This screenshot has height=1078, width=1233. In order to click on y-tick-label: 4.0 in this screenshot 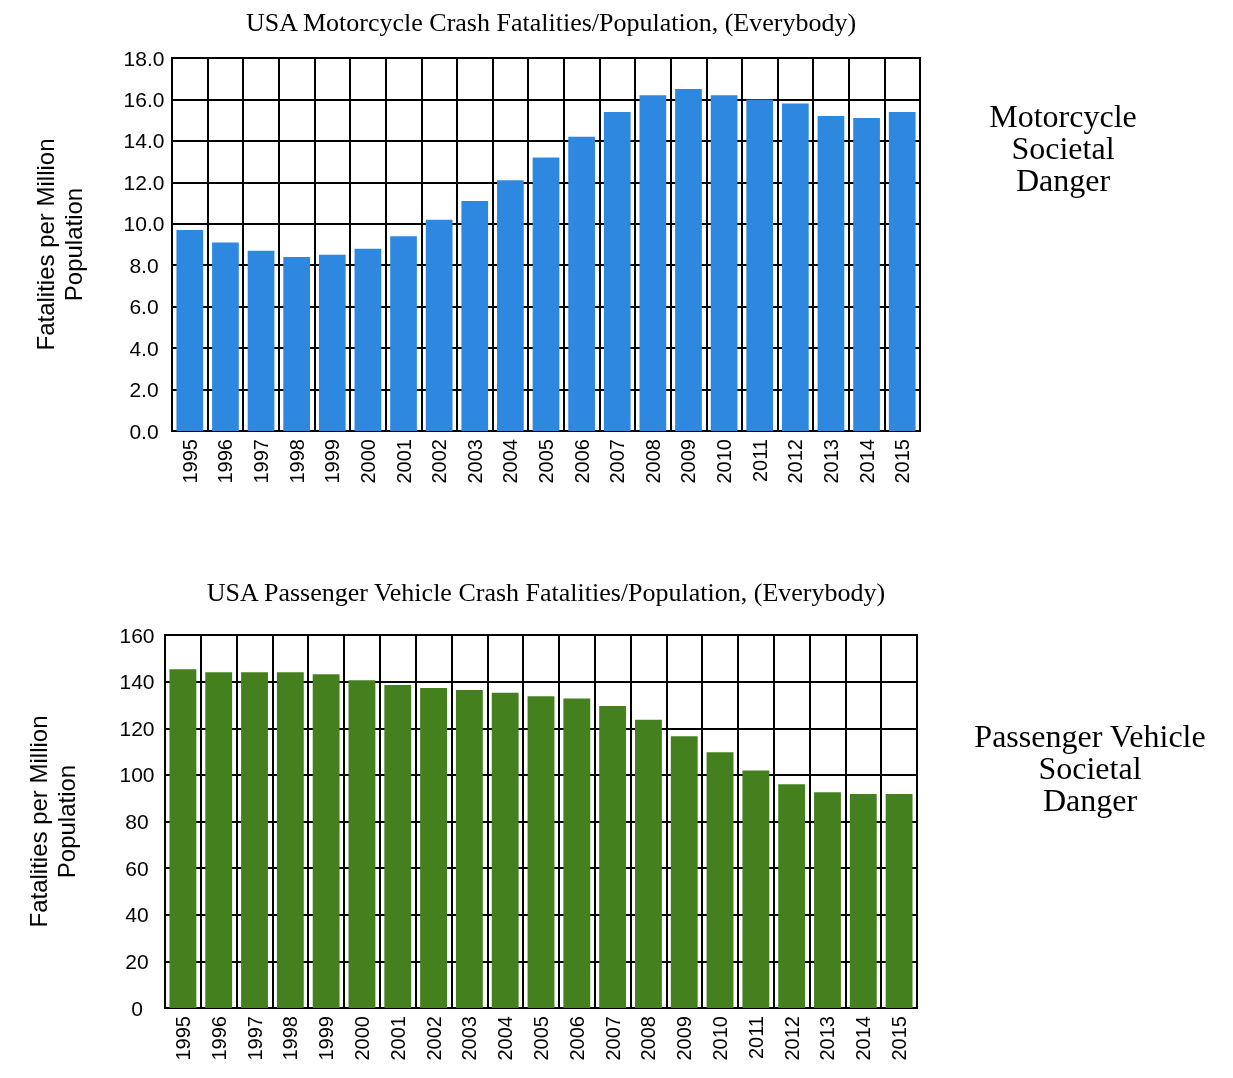, I will do `click(144, 348)`.